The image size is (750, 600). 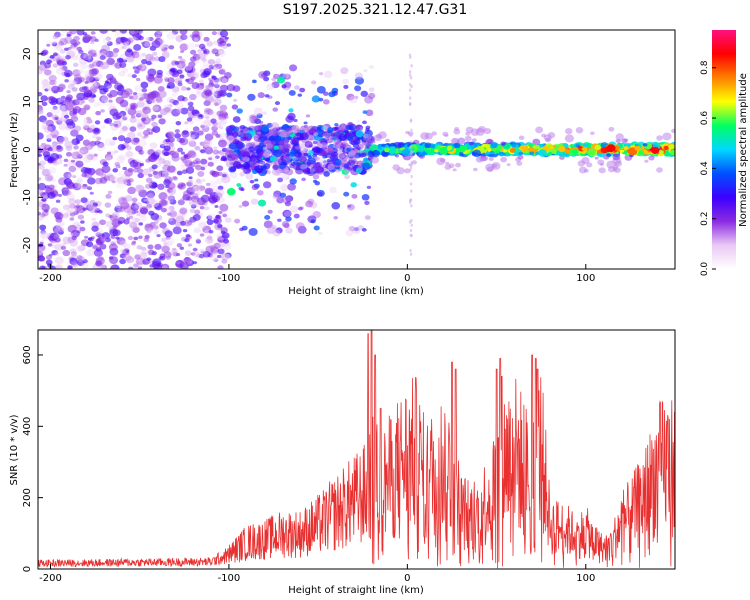 What do you see at coordinates (50, 278) in the screenshot?
I see `x-tick-label: -200` at bounding box center [50, 278].